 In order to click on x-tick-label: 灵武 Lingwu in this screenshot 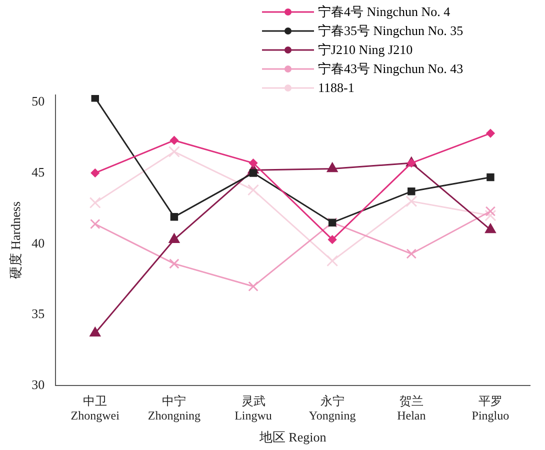, I will do `click(253, 408)`.